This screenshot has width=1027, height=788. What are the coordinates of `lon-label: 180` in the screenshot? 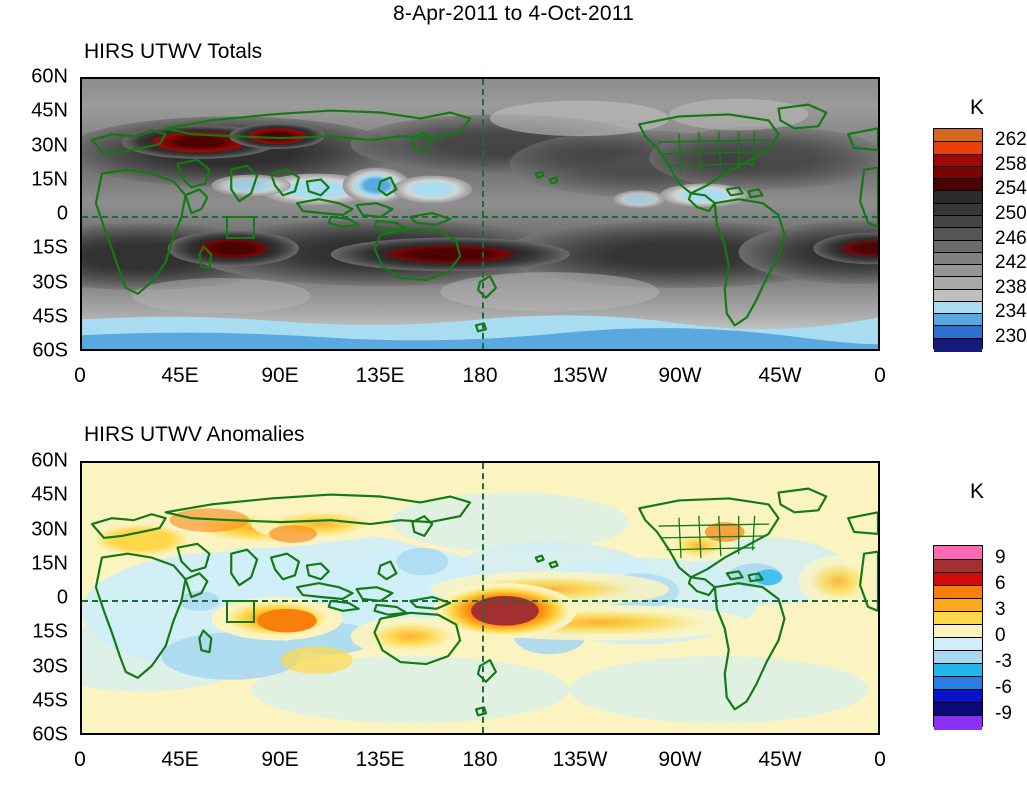 It's located at (480, 759).